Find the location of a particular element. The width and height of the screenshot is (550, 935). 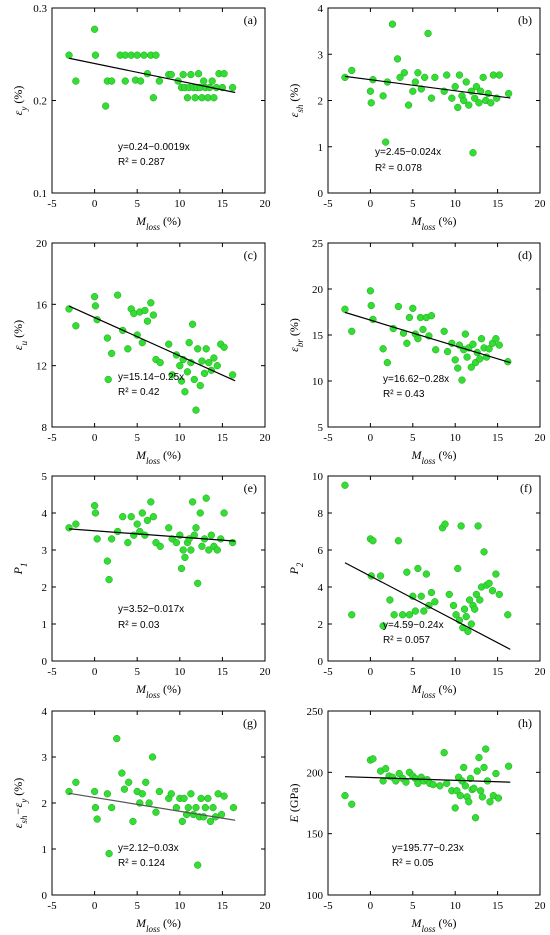

y-tick-label: 0 is located at coordinates (45, 896).